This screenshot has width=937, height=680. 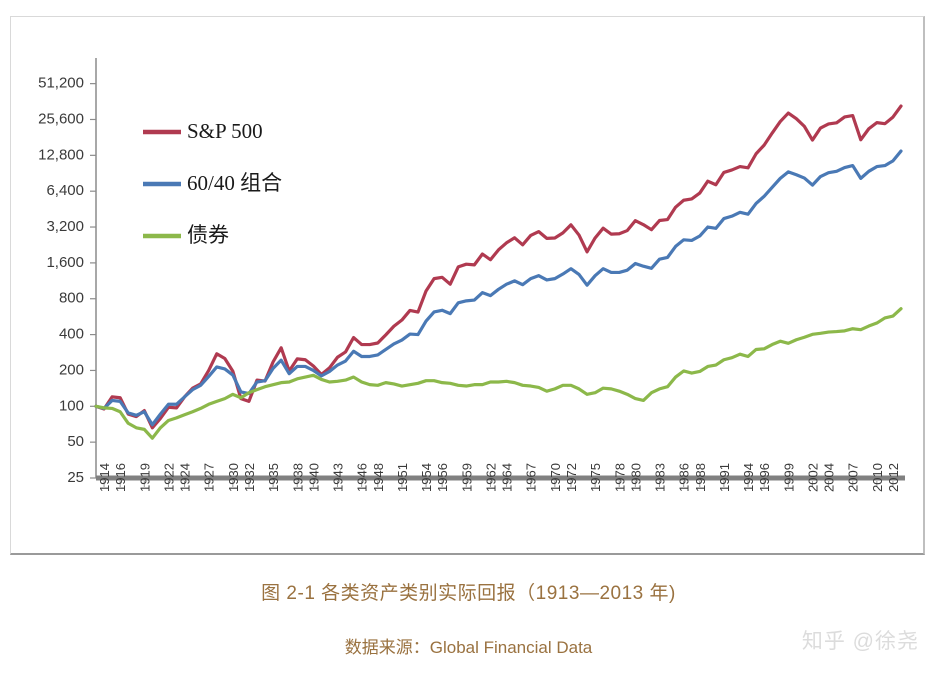 I want to click on x-axis-tick-label: 1935, so click(x=273, y=477).